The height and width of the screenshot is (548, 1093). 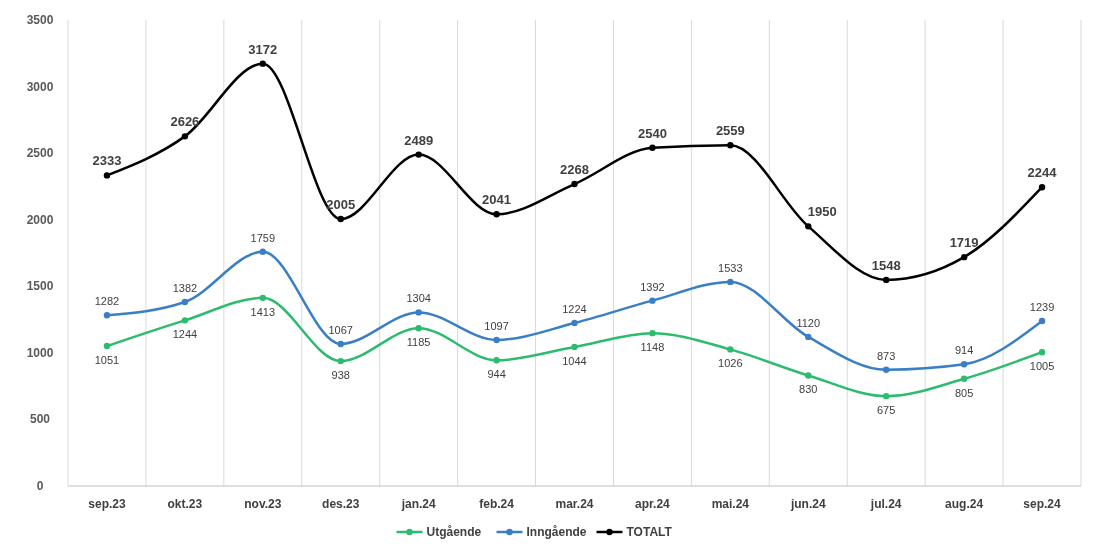 What do you see at coordinates (107, 301) in the screenshot?
I see `data-label: 1282` at bounding box center [107, 301].